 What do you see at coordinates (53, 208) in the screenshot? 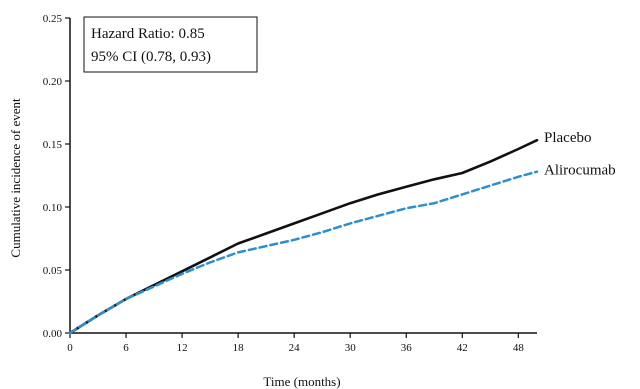
I see `y-tick-label: 0.10` at bounding box center [53, 208].